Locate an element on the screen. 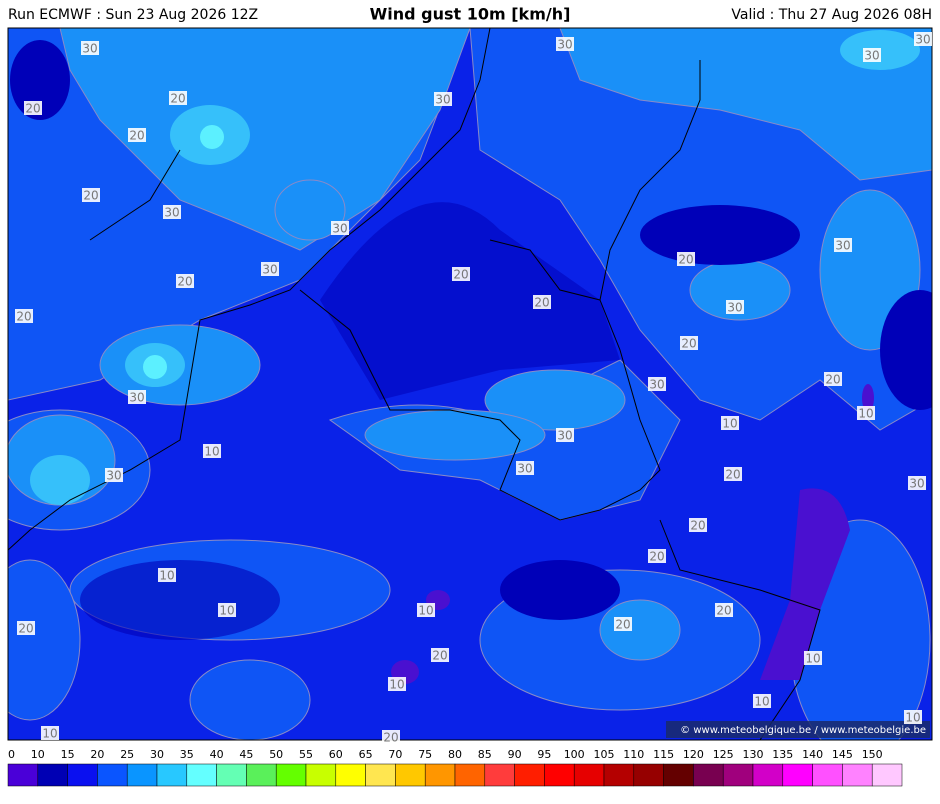  colorbar-tick-label: 110 is located at coordinates (633, 754).